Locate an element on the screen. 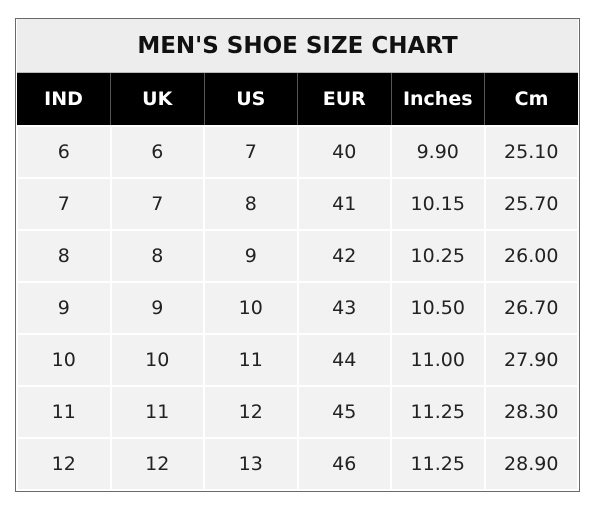  table-row: 6 6 7 40 9.90 25.10 is located at coordinates (297, 152).